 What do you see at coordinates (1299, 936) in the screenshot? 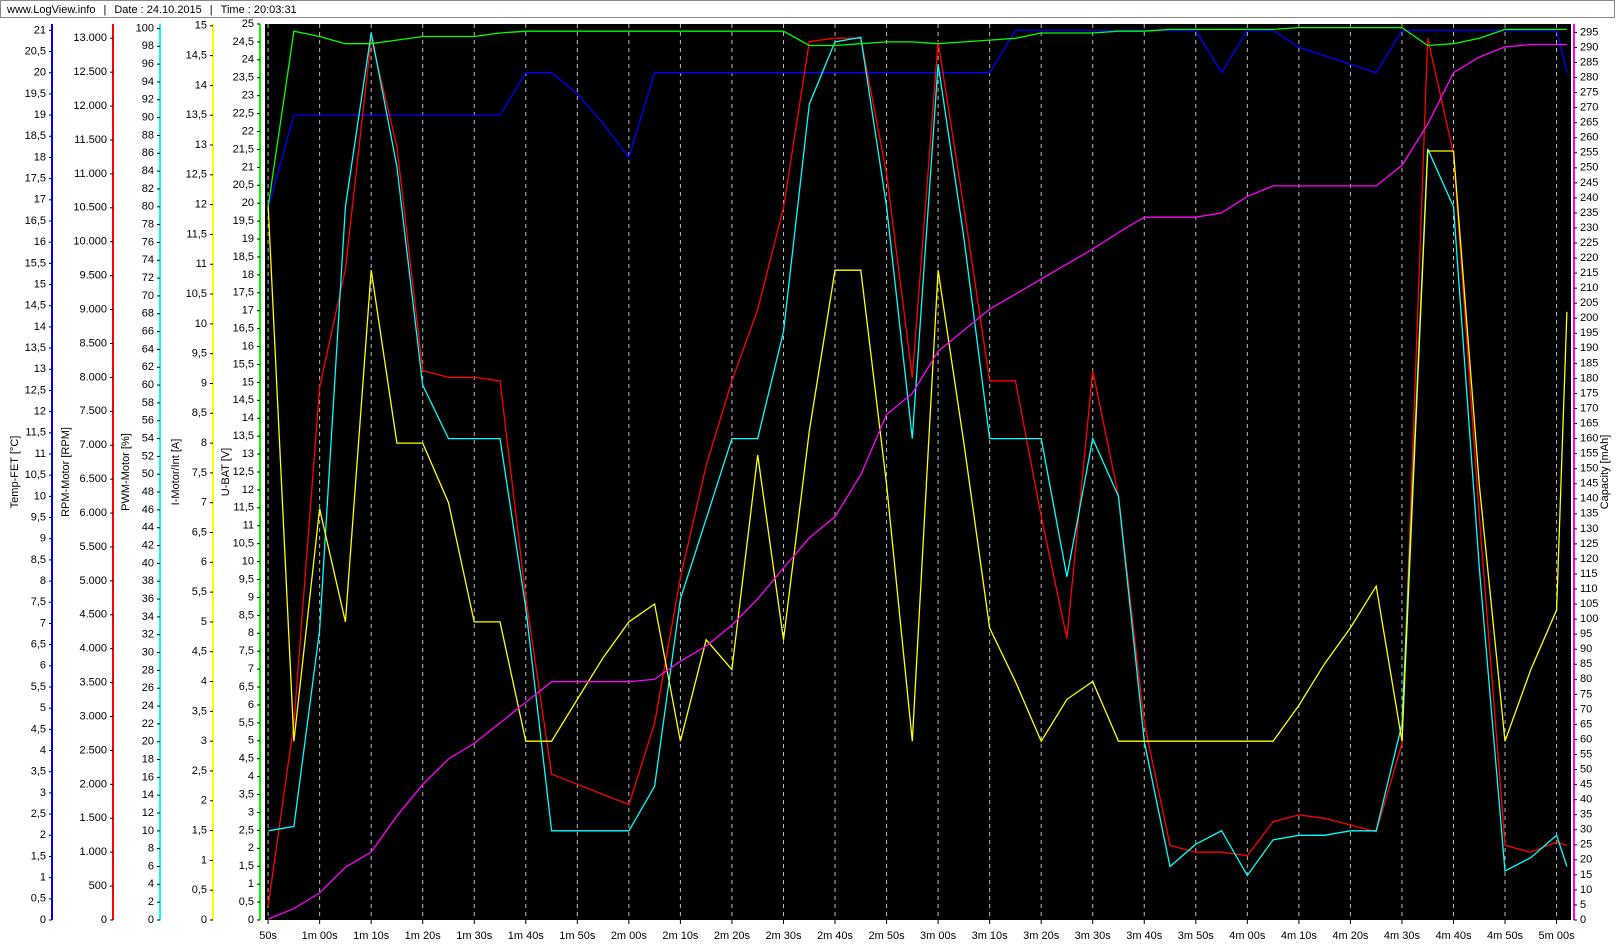
I see `x-tick-label: 4m 10s` at bounding box center [1299, 936].